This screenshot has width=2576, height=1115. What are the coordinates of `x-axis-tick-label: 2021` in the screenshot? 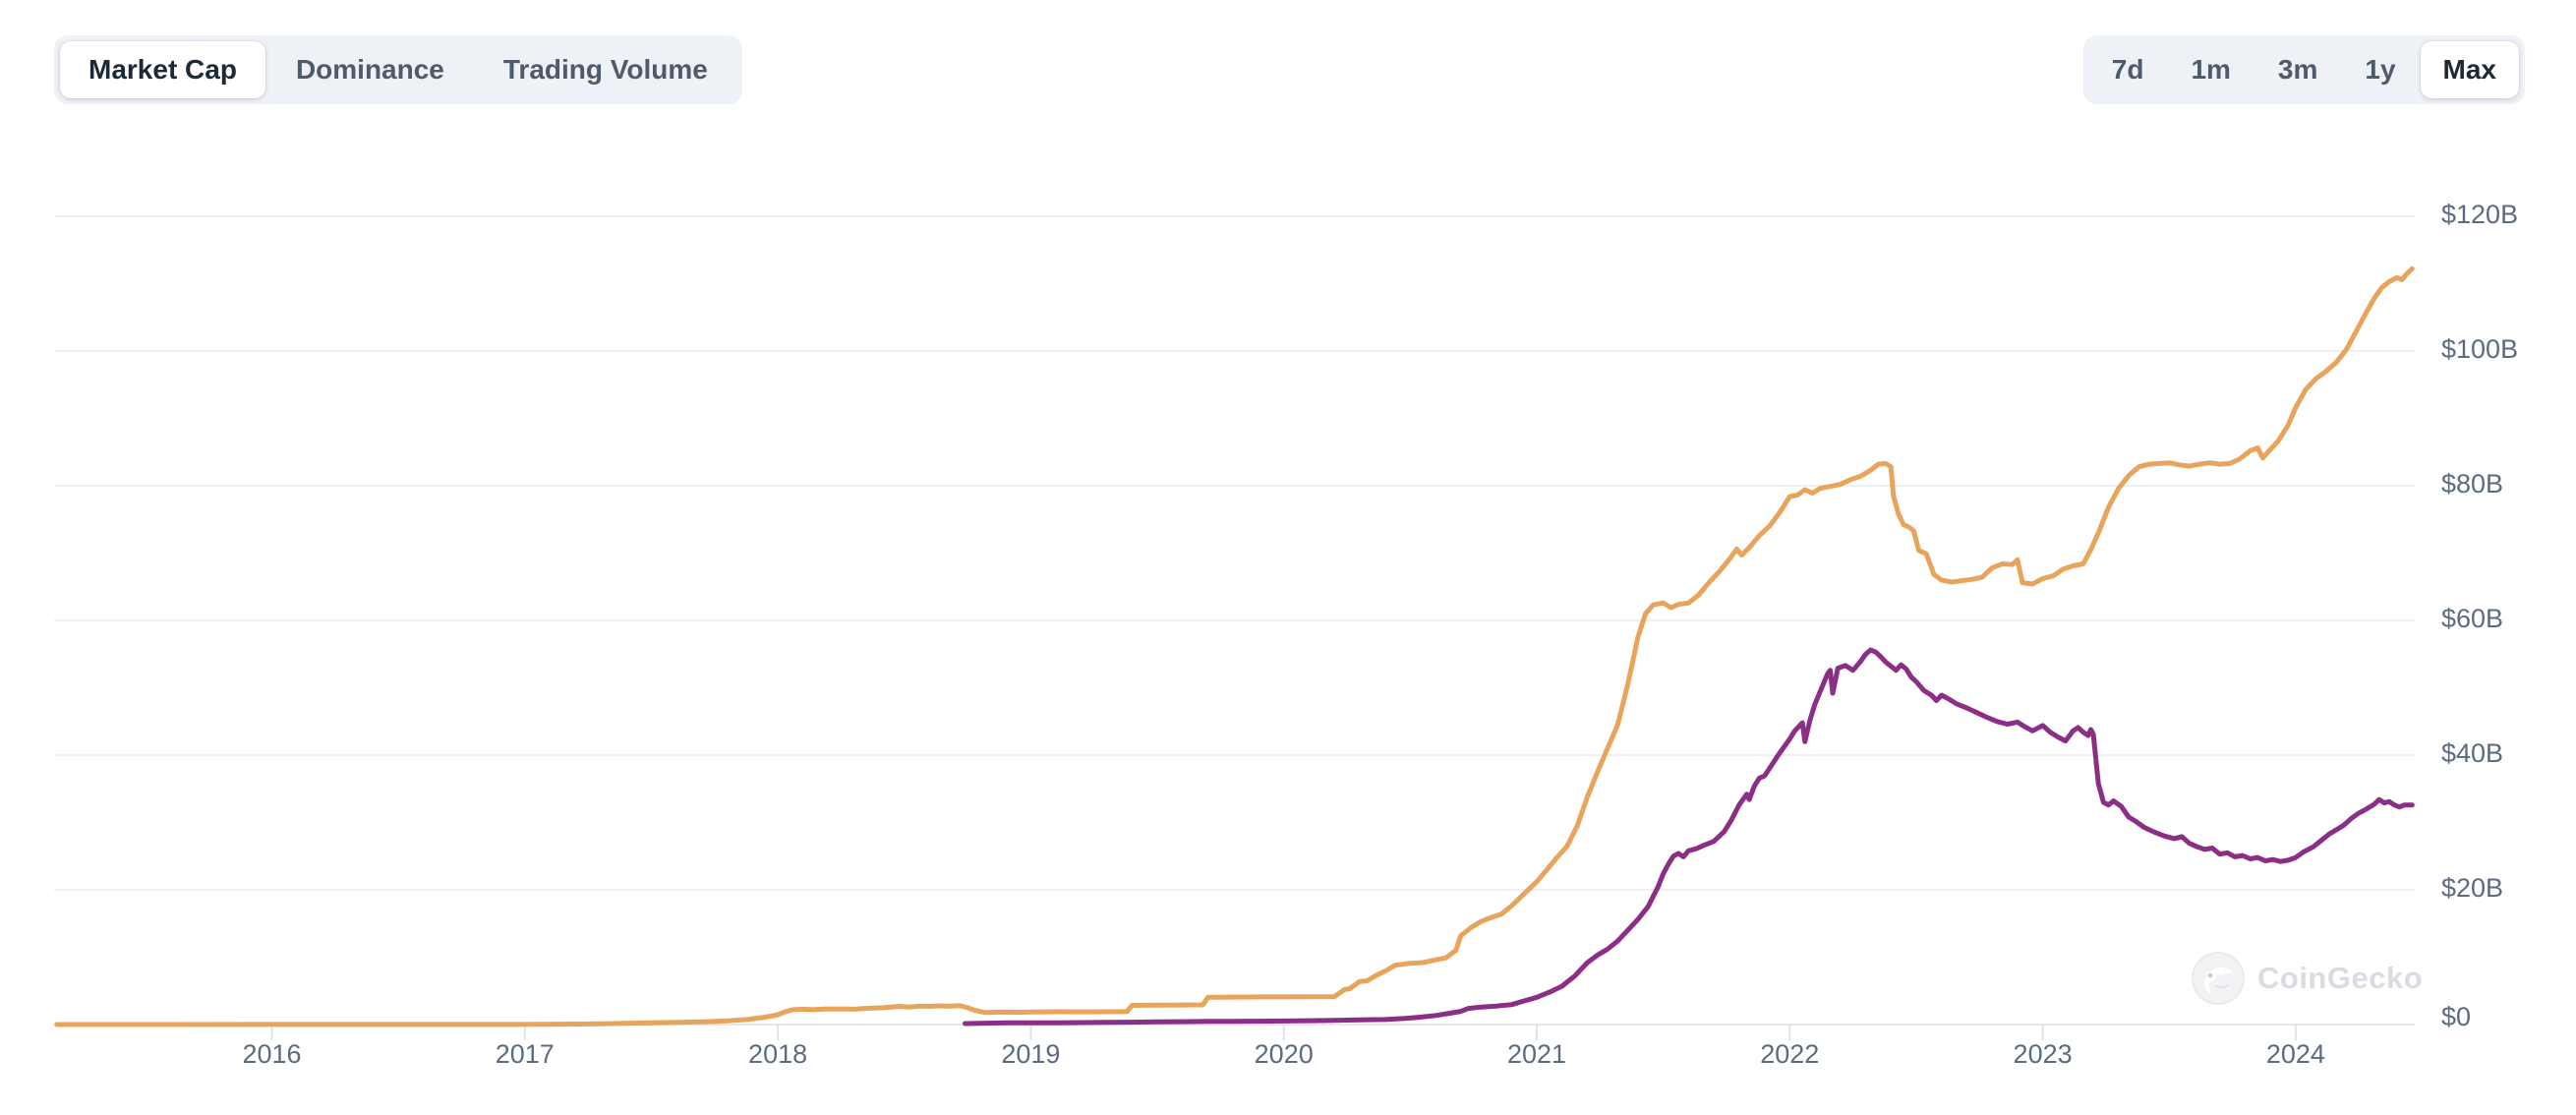 It's located at (1536, 1054).